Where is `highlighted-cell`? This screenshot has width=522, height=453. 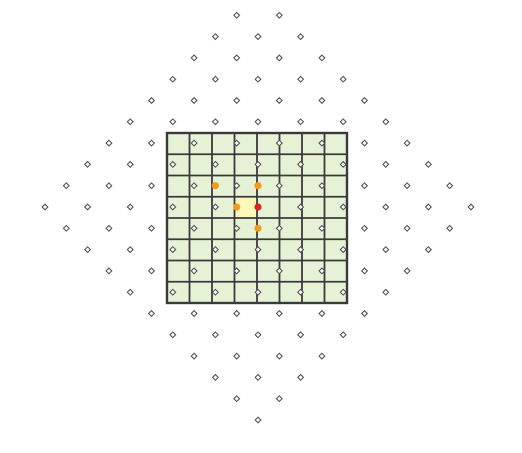
highlighted-cell is located at coordinates (245, 207).